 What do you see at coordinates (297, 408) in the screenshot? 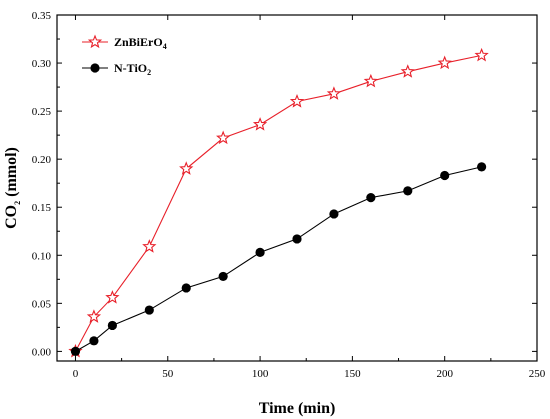
I see `x-axis-title: Time (min)` at bounding box center [297, 408].